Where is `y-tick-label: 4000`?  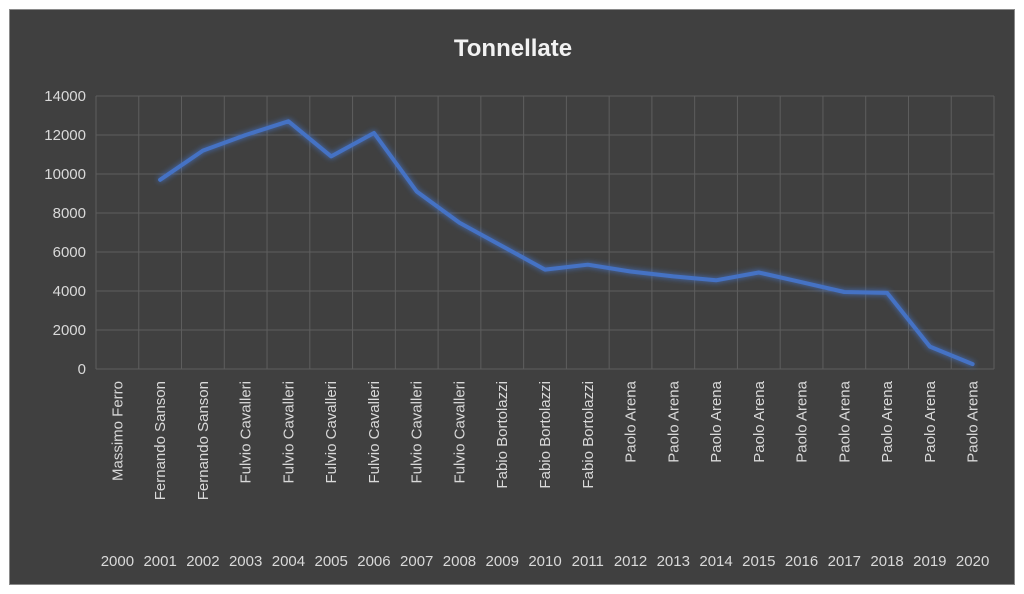
y-tick-label: 4000 is located at coordinates (69, 291).